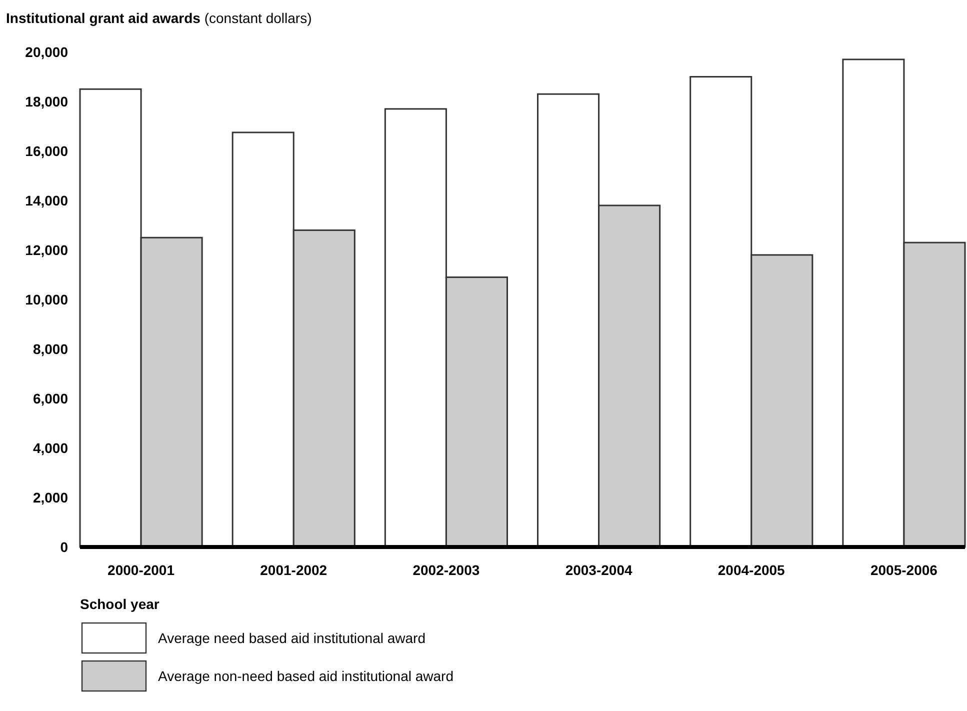 Image resolution: width=967 pixels, height=711 pixels. What do you see at coordinates (120, 604) in the screenshot?
I see `x-axis-title: School year` at bounding box center [120, 604].